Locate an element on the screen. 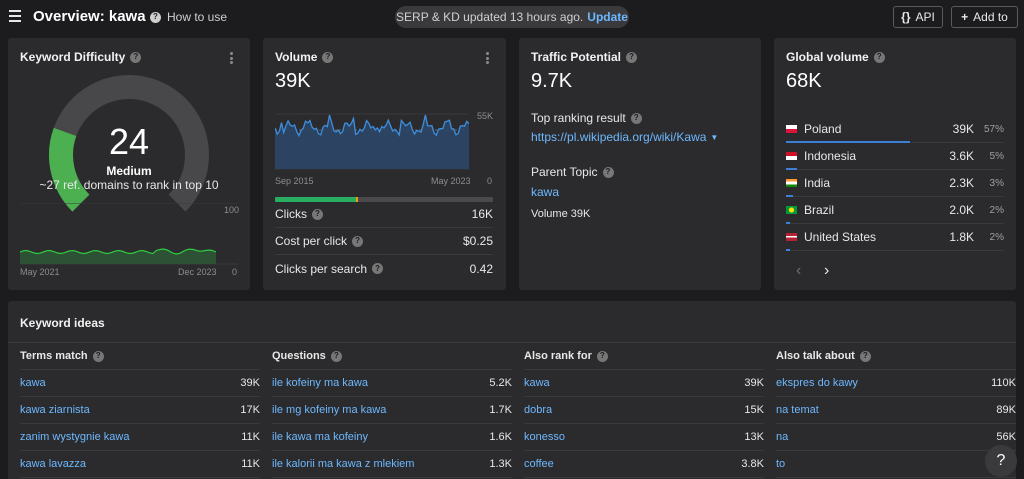 This screenshot has width=1024, height=479. keyword-idea-volume: 13K is located at coordinates (754, 437).